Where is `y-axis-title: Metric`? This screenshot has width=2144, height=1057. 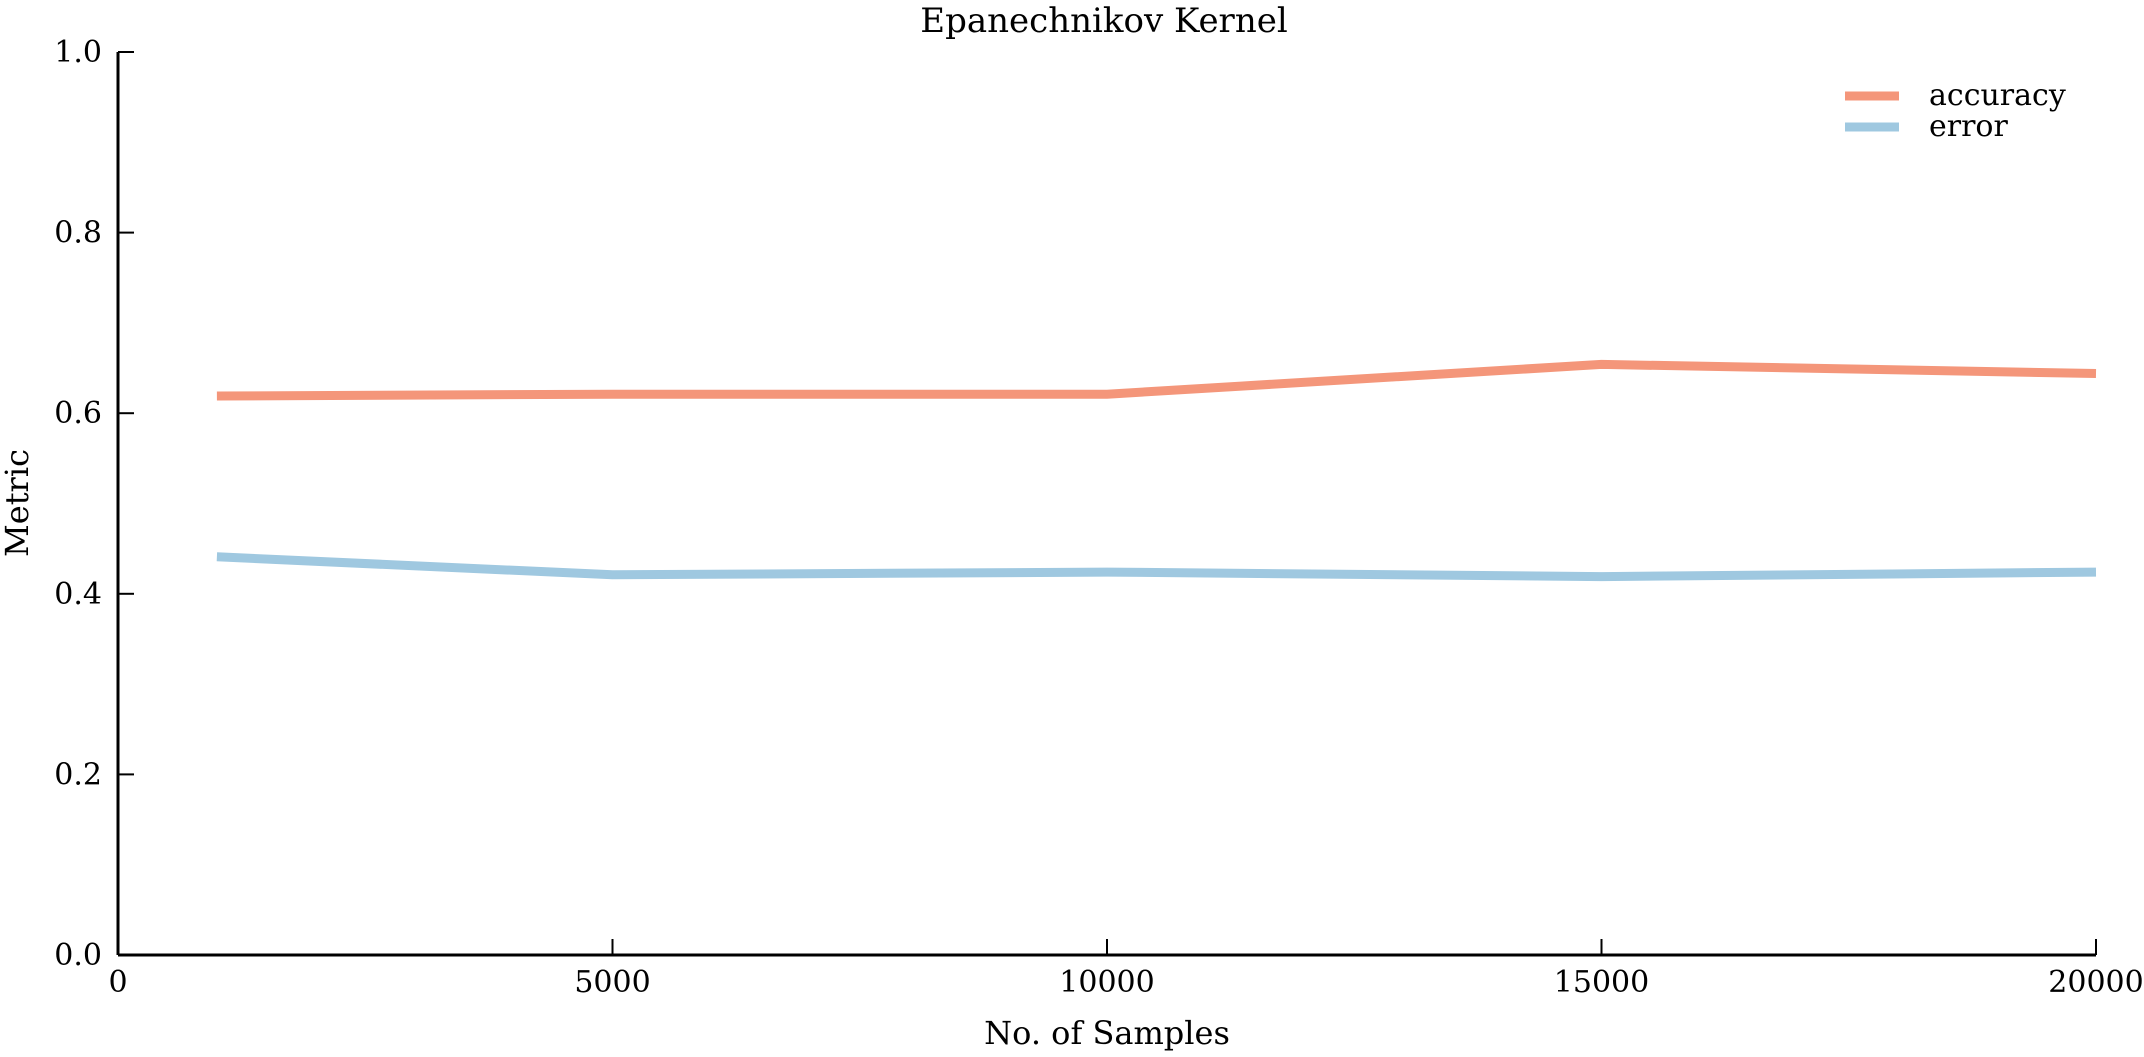
y-axis-title: Metric is located at coordinates (18, 503).